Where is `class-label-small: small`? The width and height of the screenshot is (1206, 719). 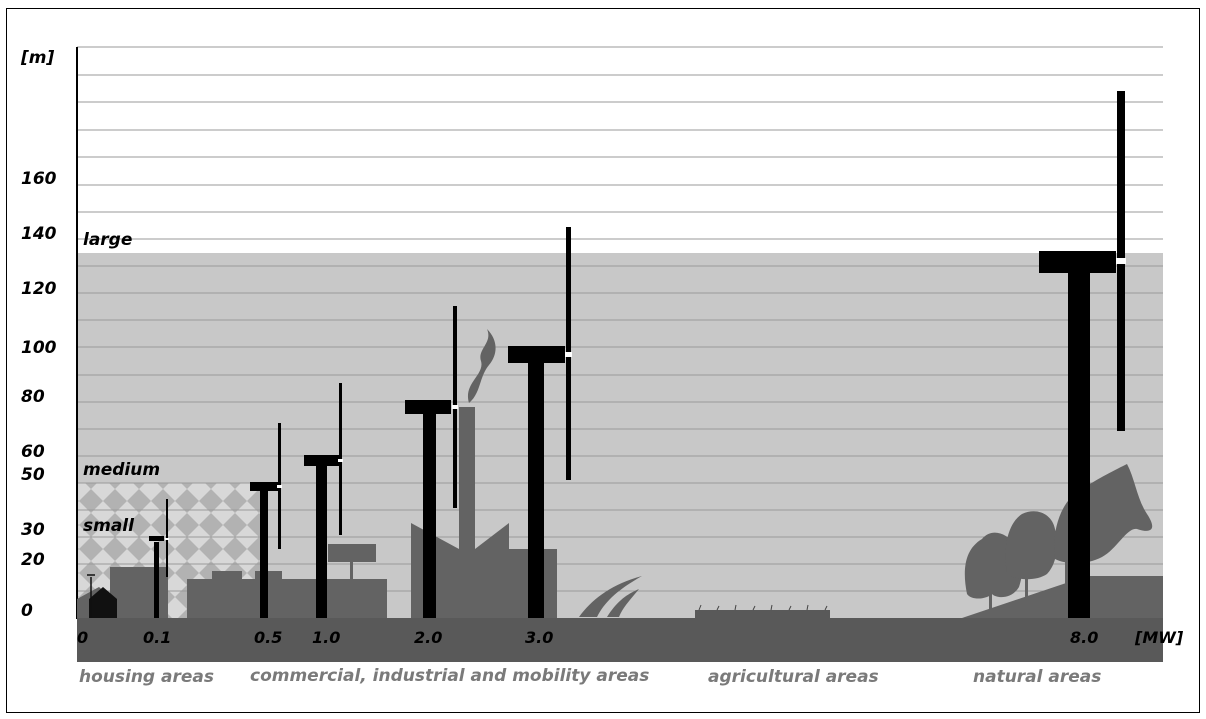 class-label-small: small is located at coordinates (109, 526).